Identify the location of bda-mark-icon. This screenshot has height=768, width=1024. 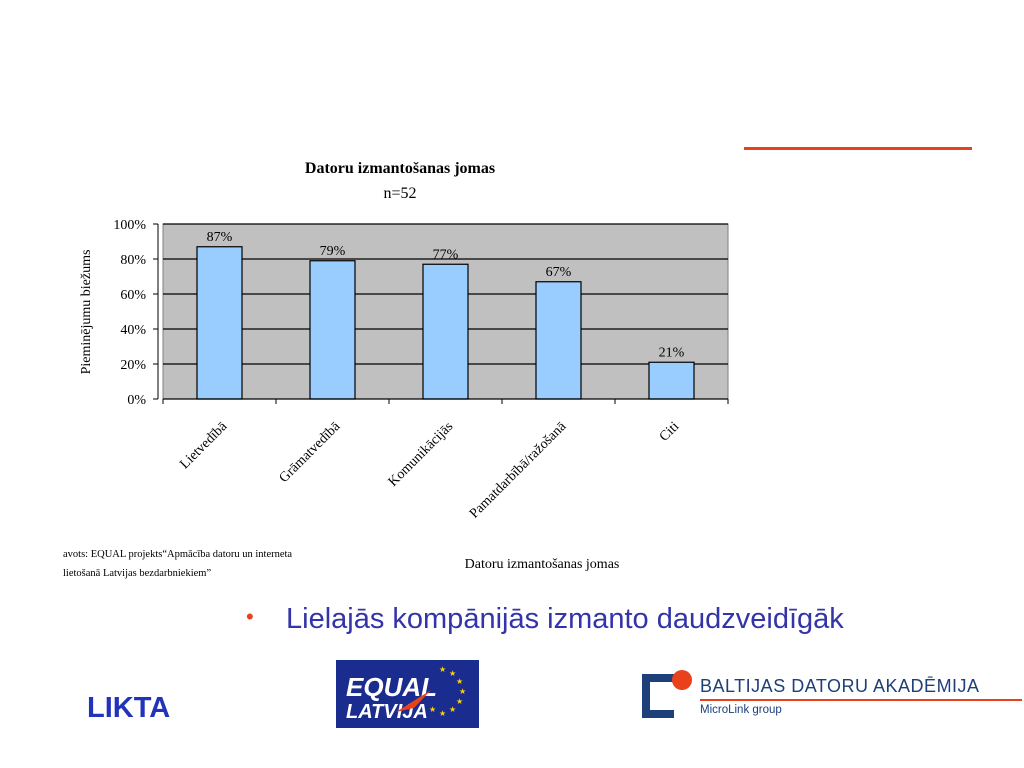
(667, 694).